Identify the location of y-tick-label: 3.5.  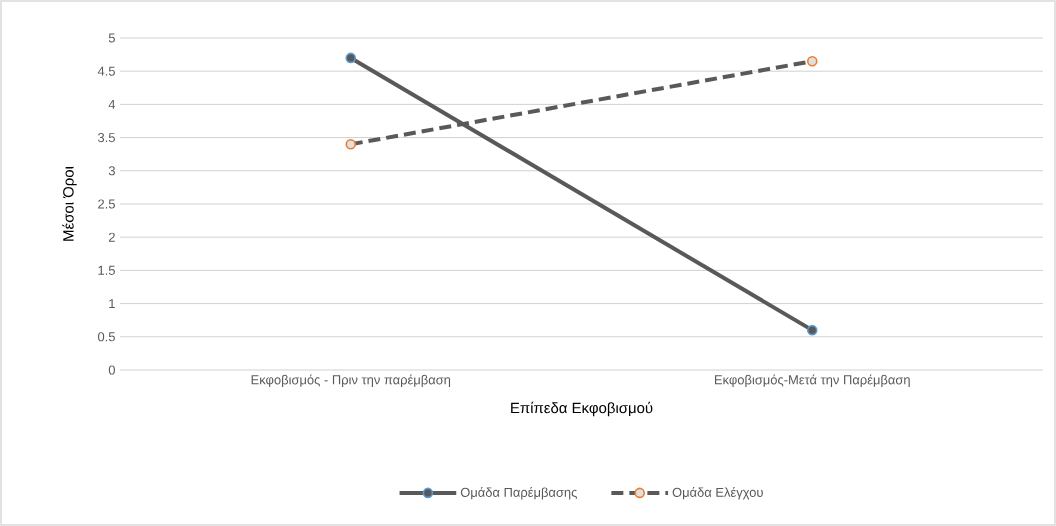
(106, 138).